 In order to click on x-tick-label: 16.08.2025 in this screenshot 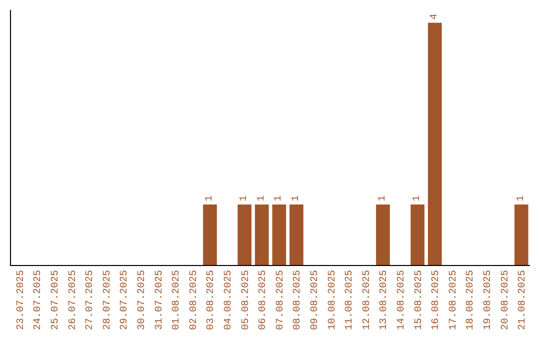, I will do `click(436, 300)`.